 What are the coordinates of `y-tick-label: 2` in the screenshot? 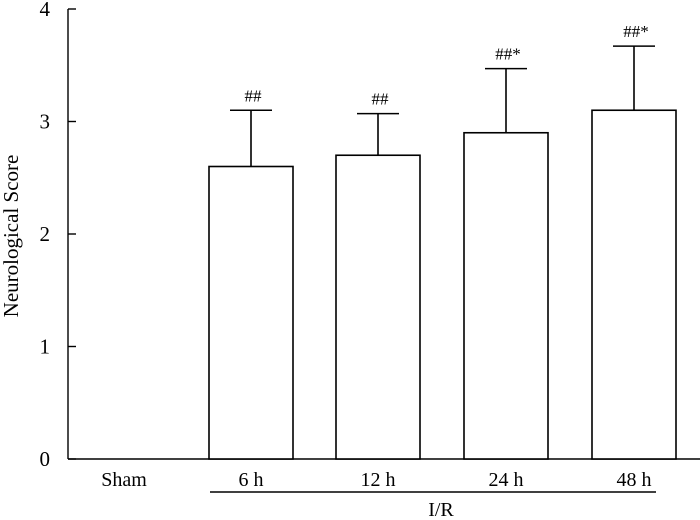 It's located at (45, 234).